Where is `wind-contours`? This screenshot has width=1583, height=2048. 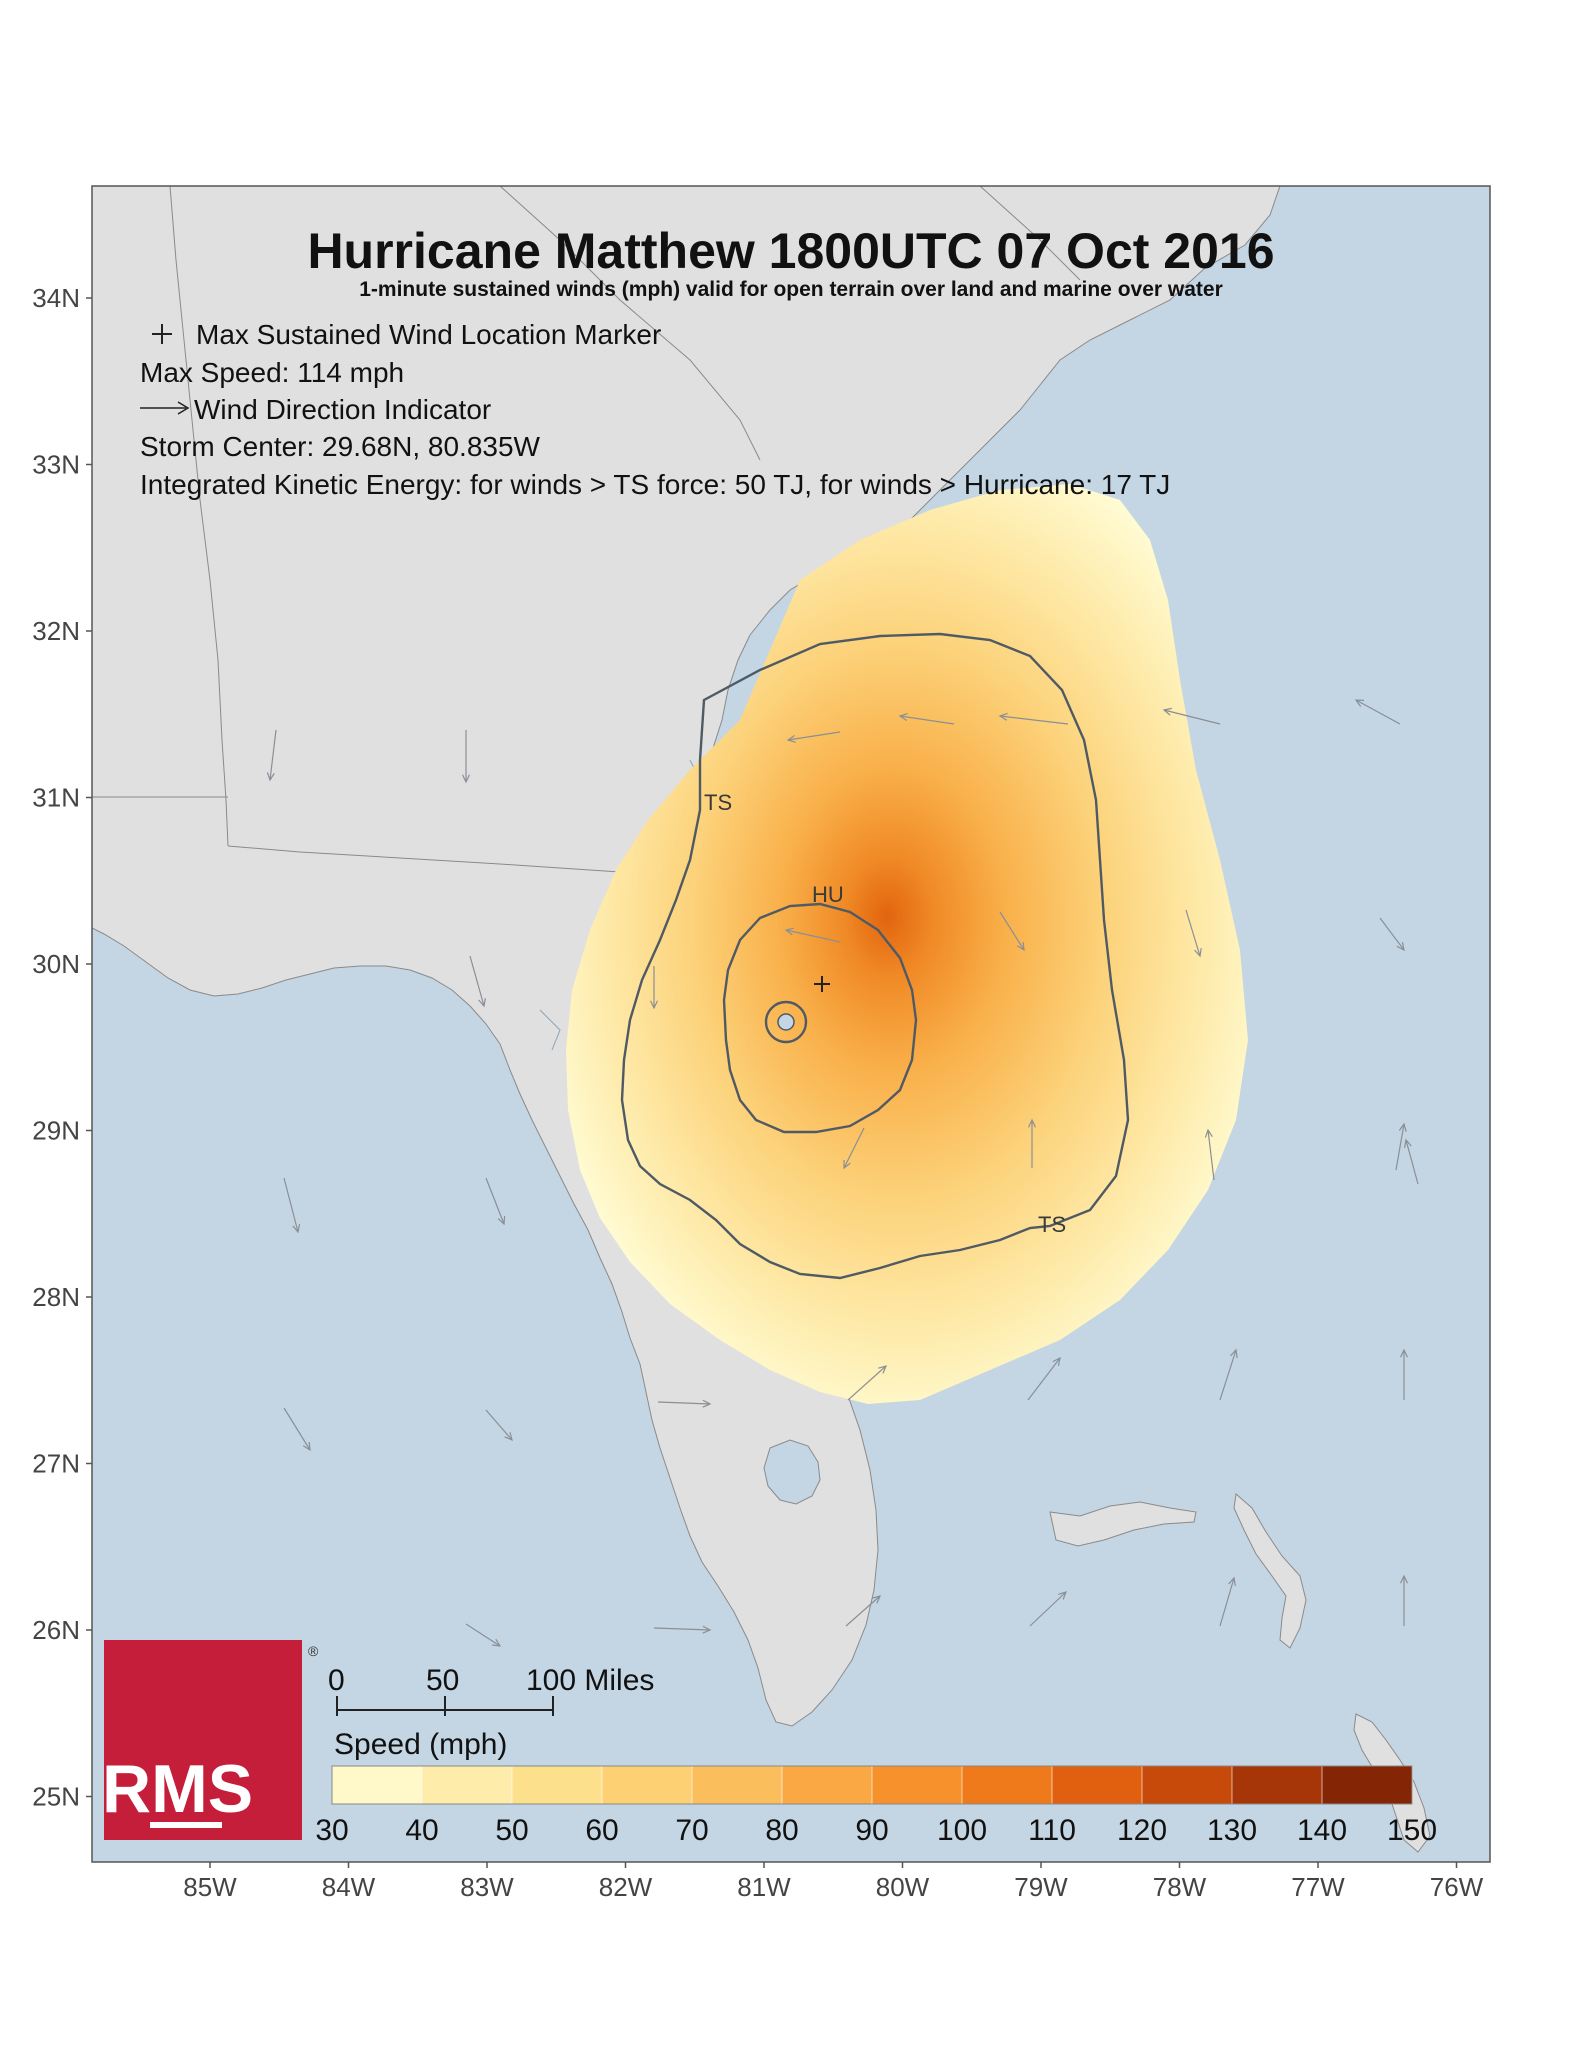 wind-contours is located at coordinates (875, 956).